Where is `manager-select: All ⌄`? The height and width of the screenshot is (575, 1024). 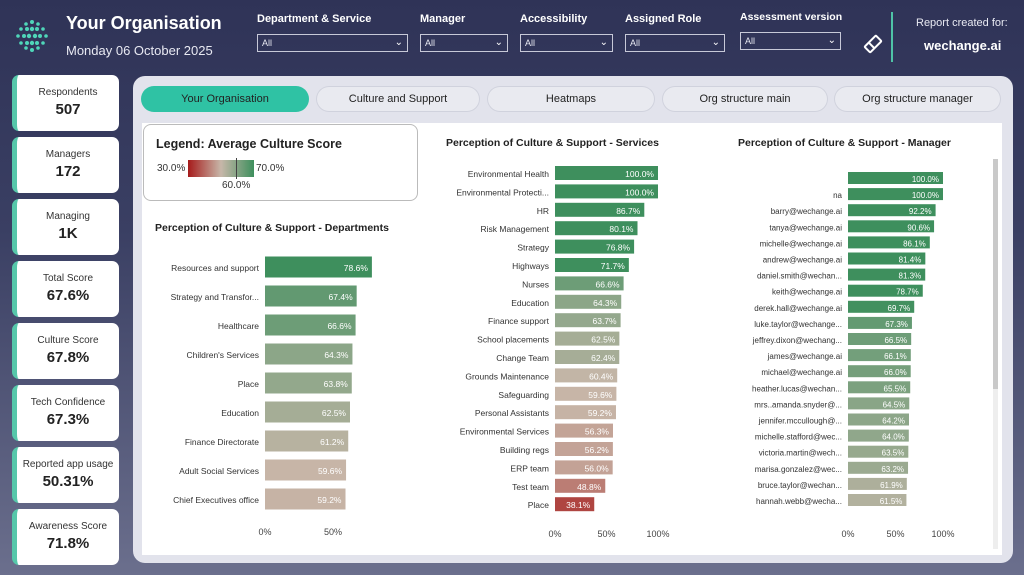 manager-select: All ⌄ is located at coordinates (464, 43).